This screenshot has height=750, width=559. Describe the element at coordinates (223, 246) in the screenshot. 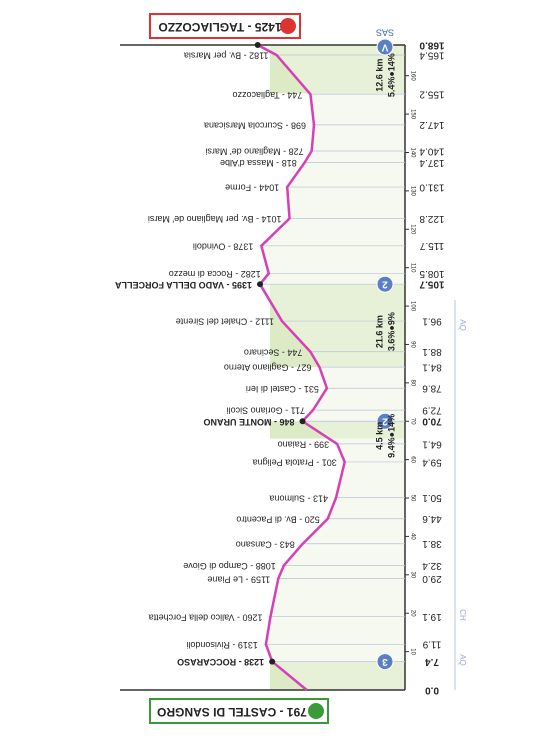

I see `place-label: 1378 - Ovindoli` at that location.